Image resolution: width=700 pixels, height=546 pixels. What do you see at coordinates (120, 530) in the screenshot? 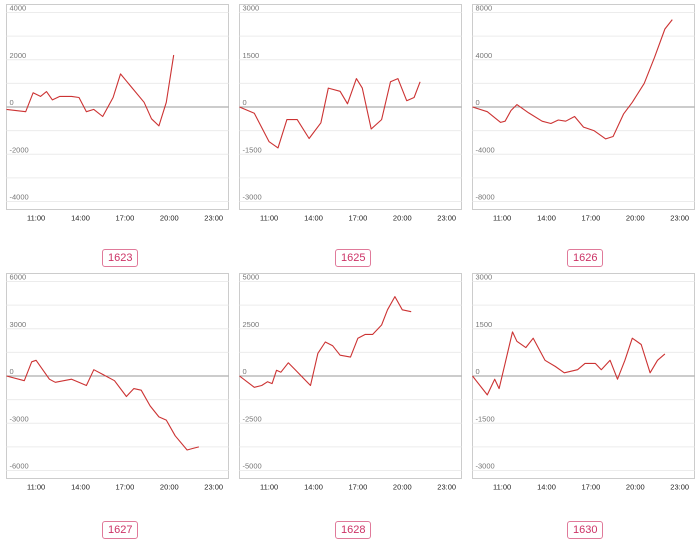
I see `code-badge: 1627` at bounding box center [120, 530].